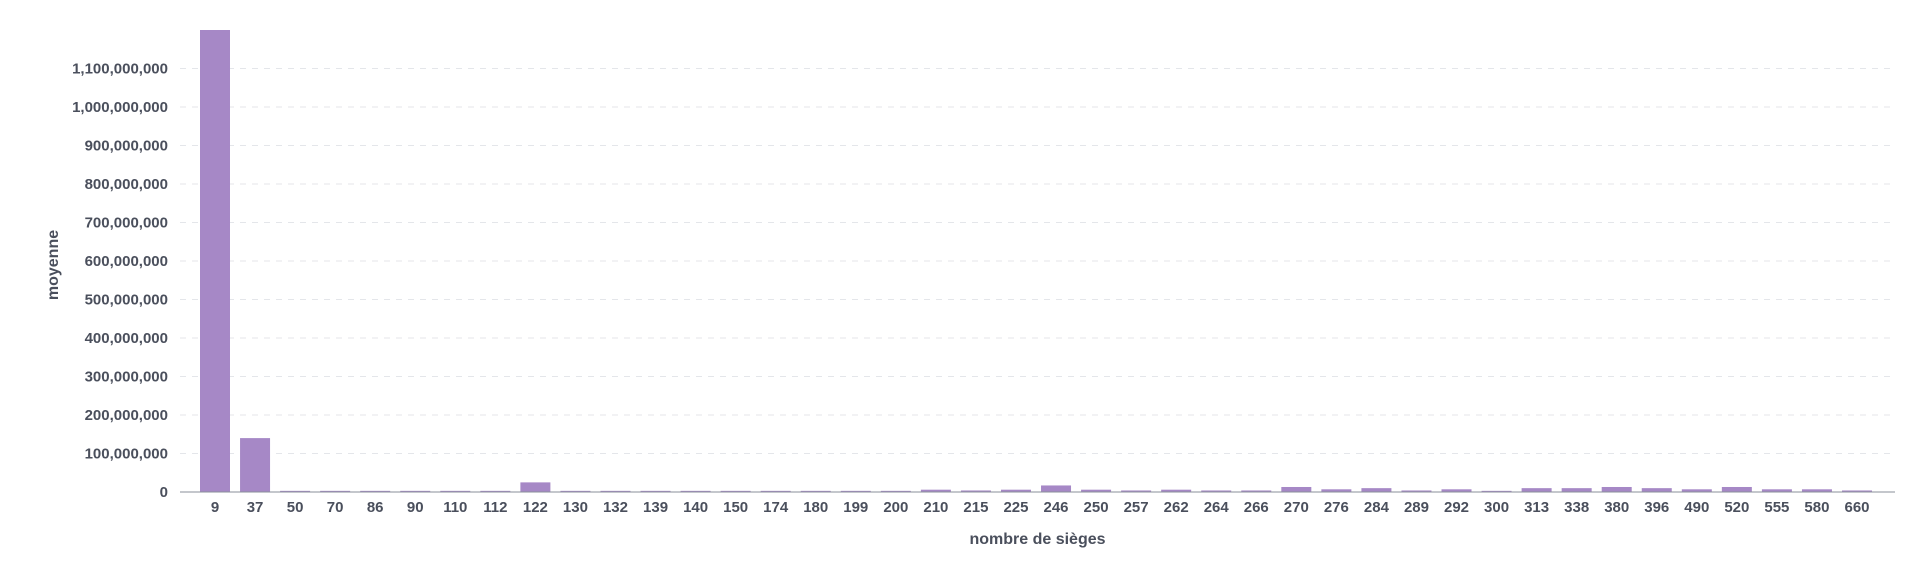 This screenshot has width=1920, height=570. Describe the element at coordinates (1056, 507) in the screenshot. I see `x-tick-label: 246` at that location.